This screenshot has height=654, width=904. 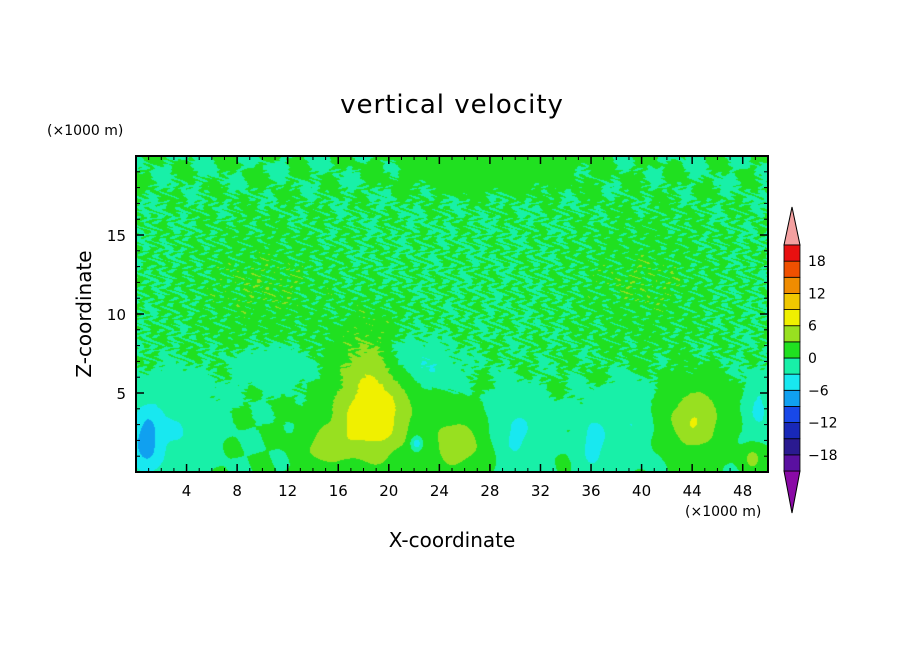 I want to click on x-tick-label: 32, so click(x=540, y=491).